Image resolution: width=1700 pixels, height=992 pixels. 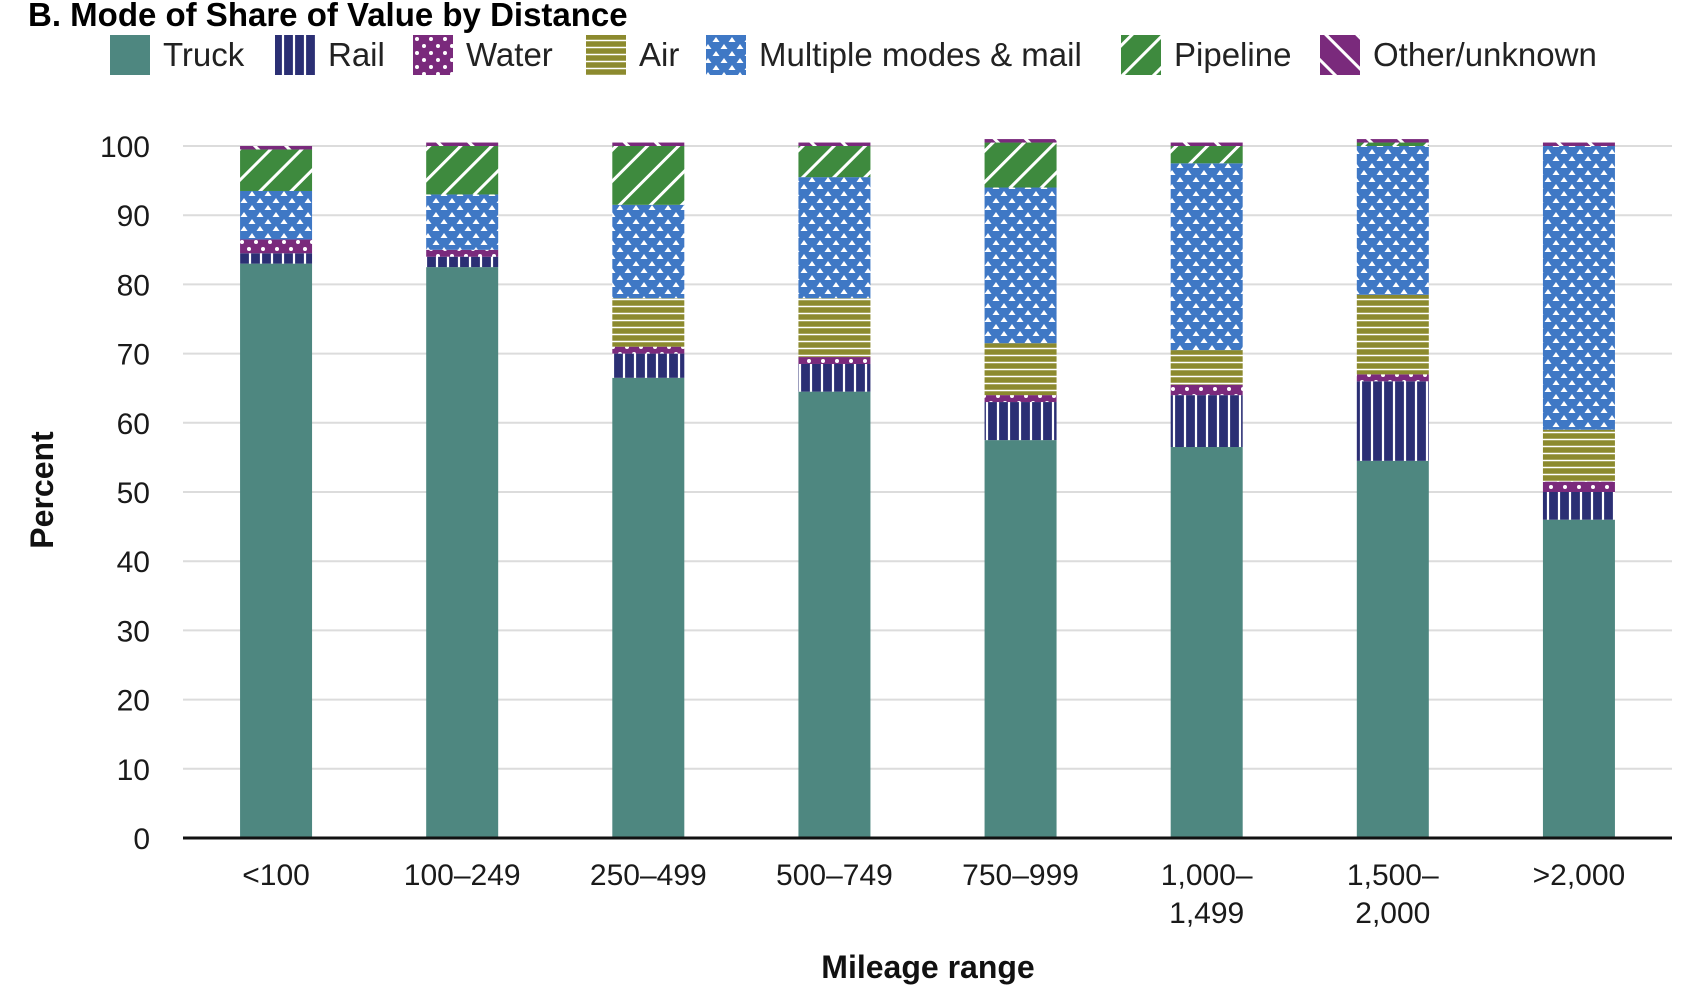 I want to click on y-axis-title: Percent, so click(x=42, y=490).